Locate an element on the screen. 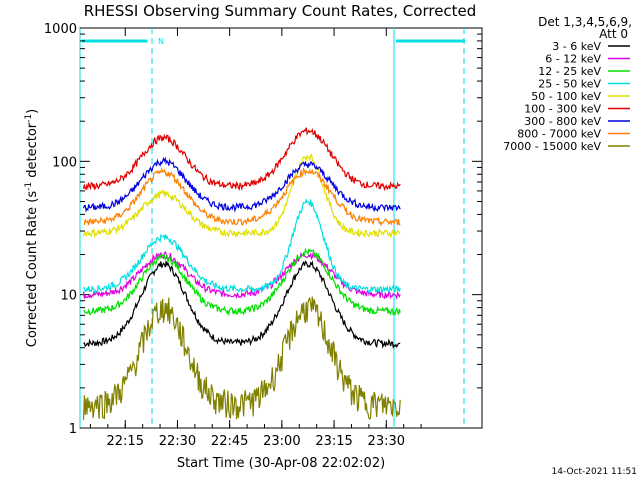 The width and height of the screenshot is (640, 484). x-axis-title: Start Time (30-Apr-08 22:02:02) is located at coordinates (281, 463).